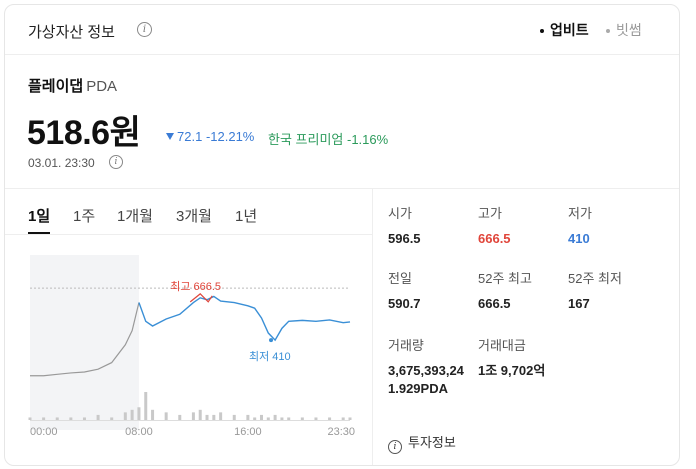 This screenshot has width=696, height=469. What do you see at coordinates (135, 216) in the screenshot?
I see `tab-1m: 1개월` at bounding box center [135, 216].